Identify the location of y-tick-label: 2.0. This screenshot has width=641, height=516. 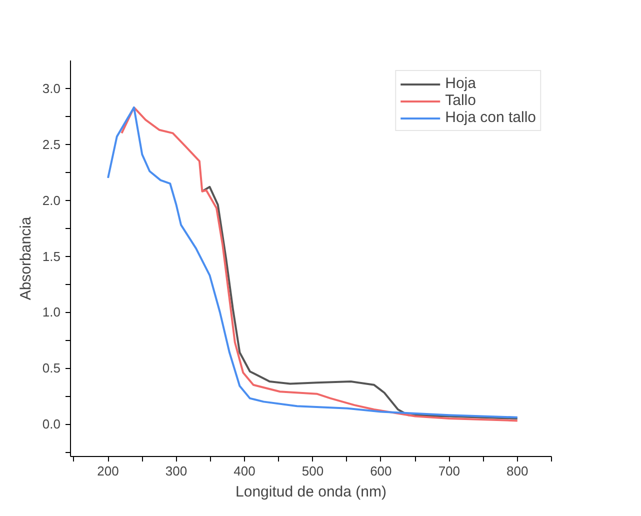
(51, 200).